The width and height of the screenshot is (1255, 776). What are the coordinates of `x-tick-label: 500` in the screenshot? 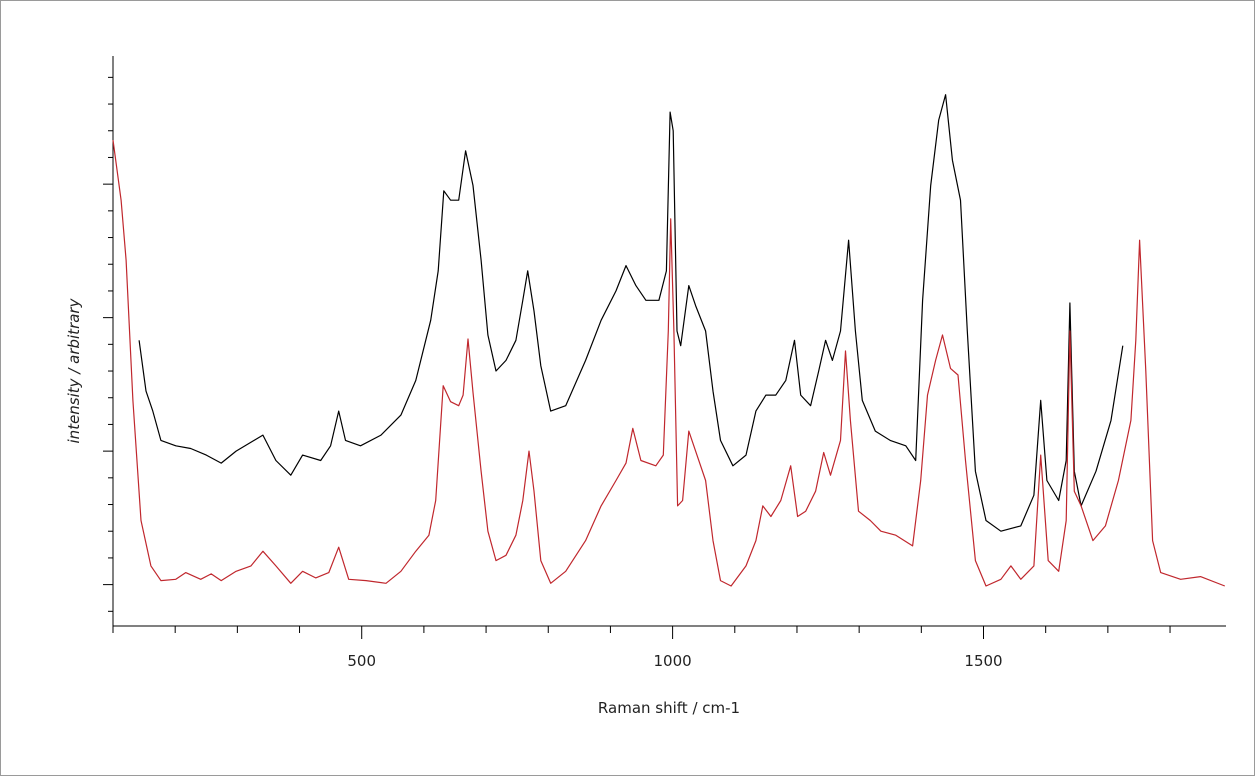 It's located at (361, 661).